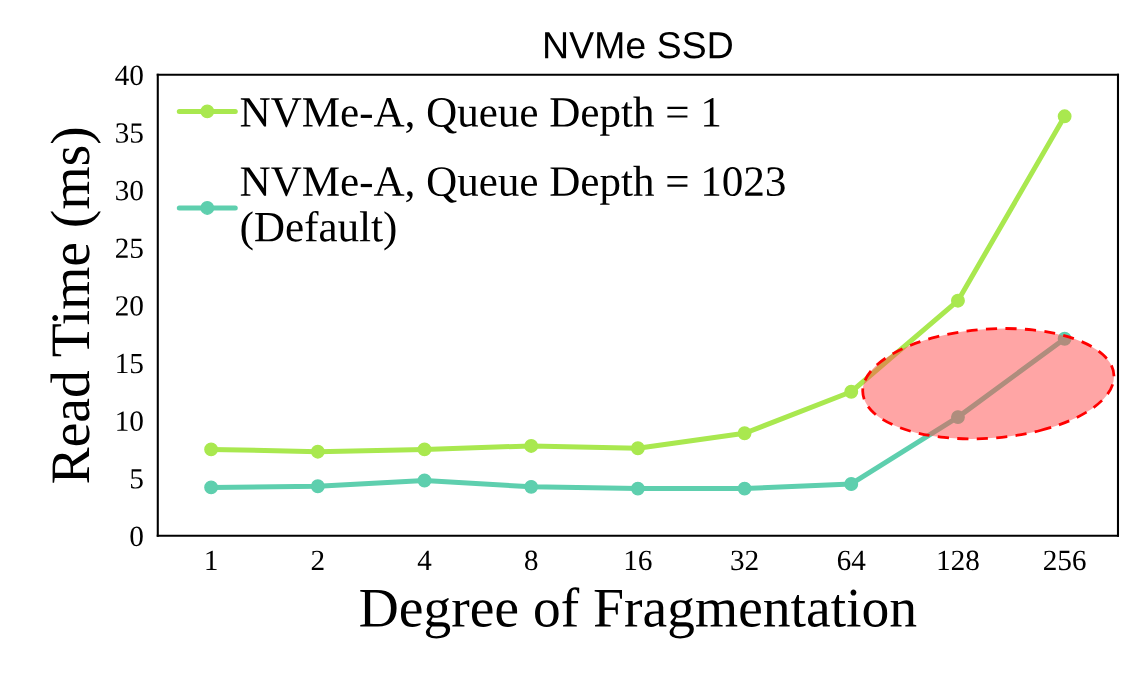 The height and width of the screenshot is (674, 1127). Describe the element at coordinates (136, 536) in the screenshot. I see `y-tick-label: 0` at that location.